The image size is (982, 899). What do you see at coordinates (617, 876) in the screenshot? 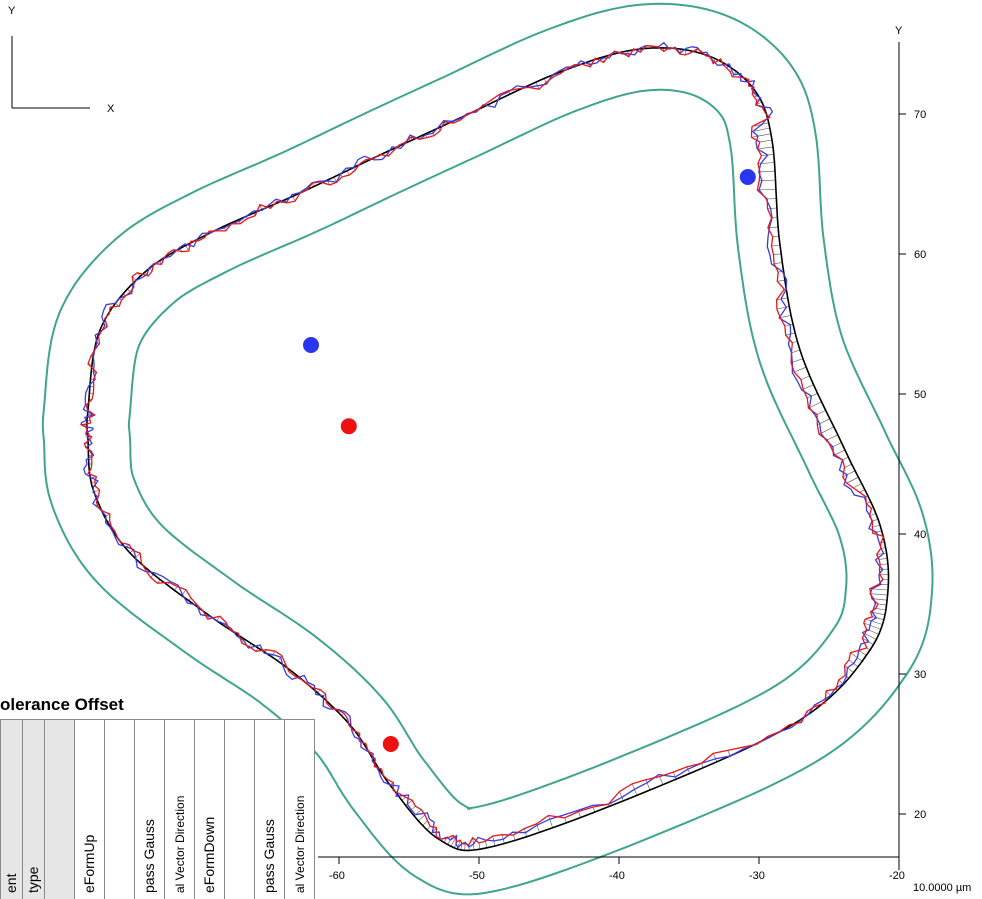
I see `x-tick-label: -40` at bounding box center [617, 876].